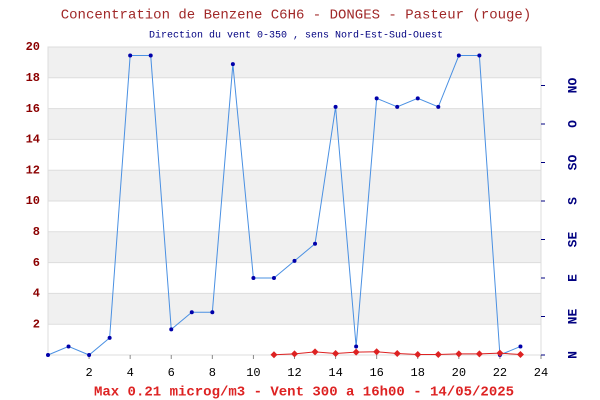 This screenshot has height=400, width=600. Describe the element at coordinates (36, 263) in the screenshot. I see `y-tick-label: 6` at that location.